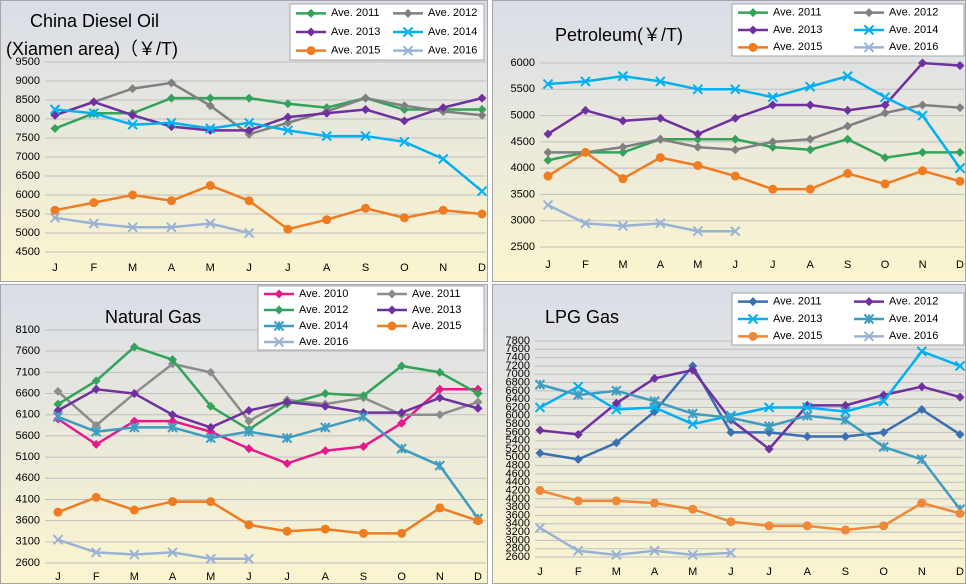 This screenshot has width=966, height=584. Describe the element at coordinates (913, 30) in the screenshot. I see `legend-label: Ave. 2014` at that location.